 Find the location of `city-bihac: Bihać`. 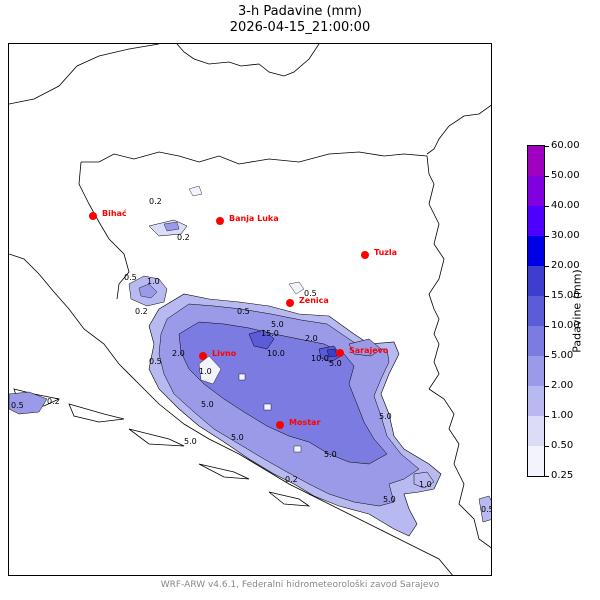

city-bihac: Bihać is located at coordinates (108, 214).